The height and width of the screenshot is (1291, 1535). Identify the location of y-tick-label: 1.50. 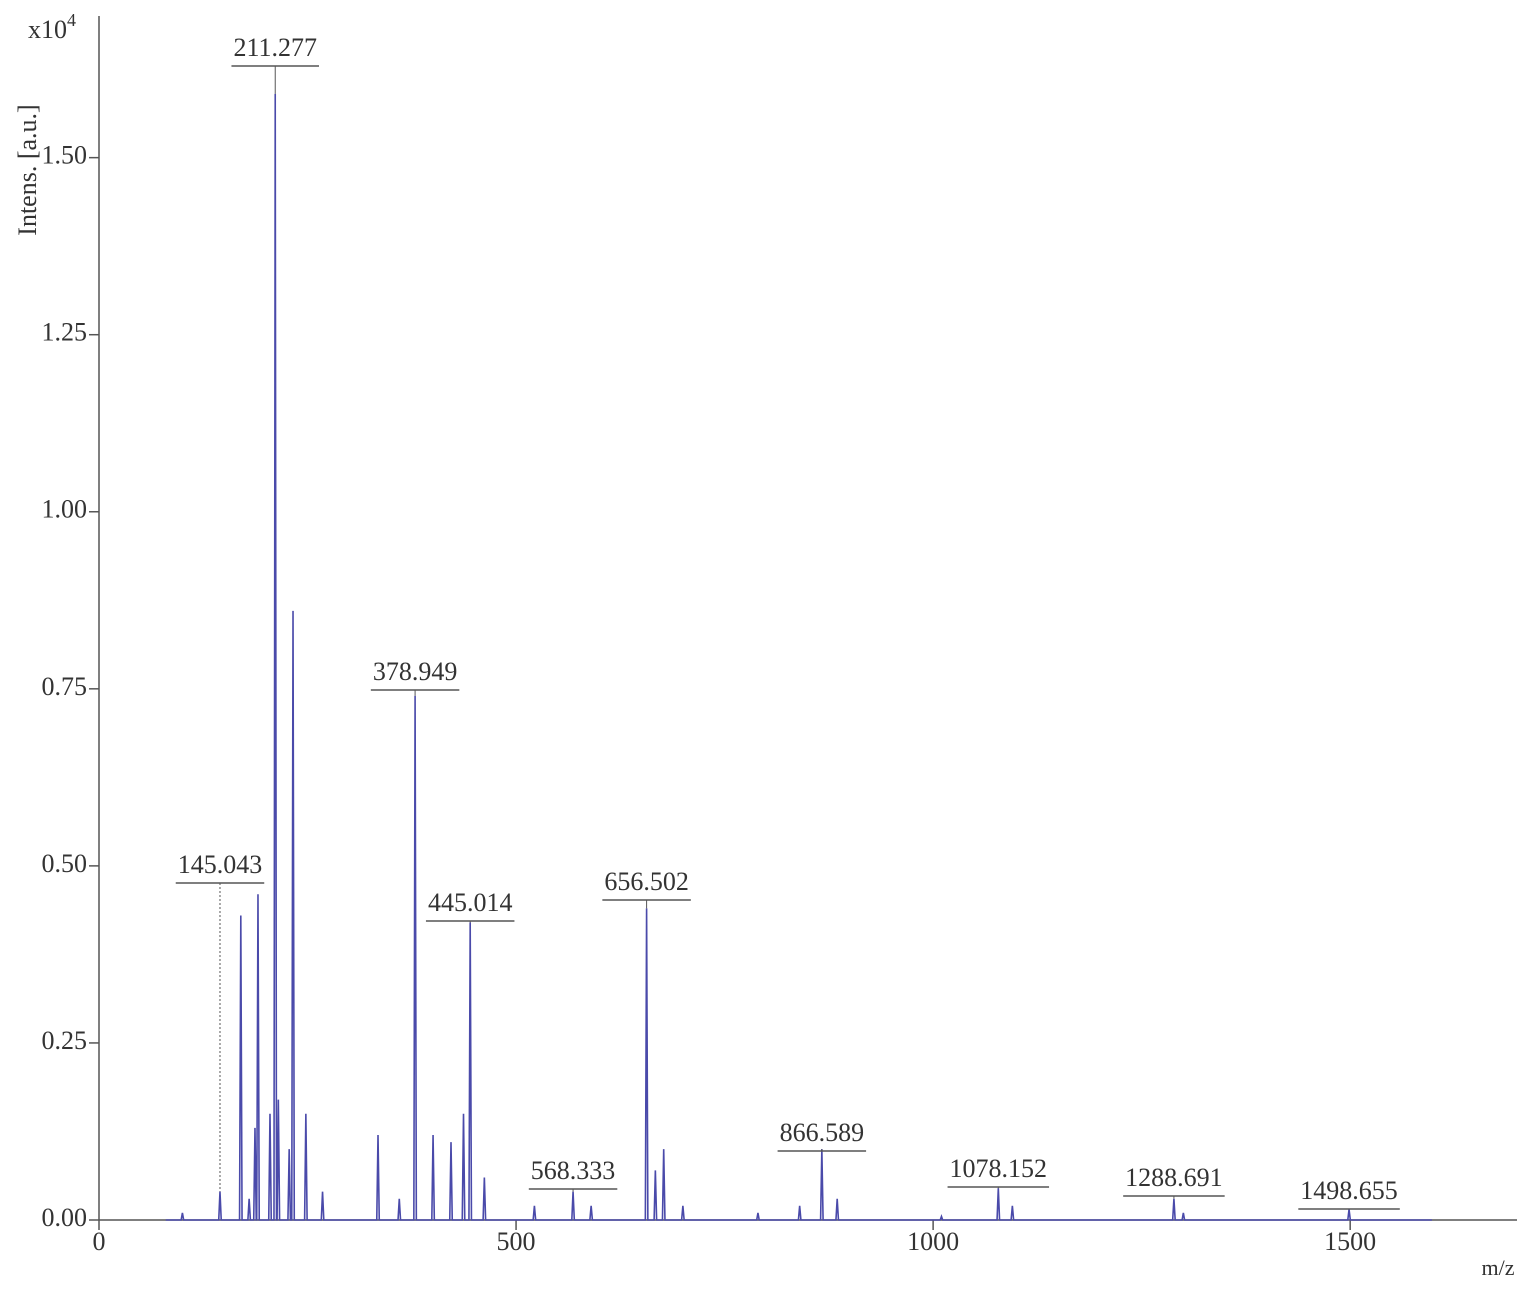
(65, 155).